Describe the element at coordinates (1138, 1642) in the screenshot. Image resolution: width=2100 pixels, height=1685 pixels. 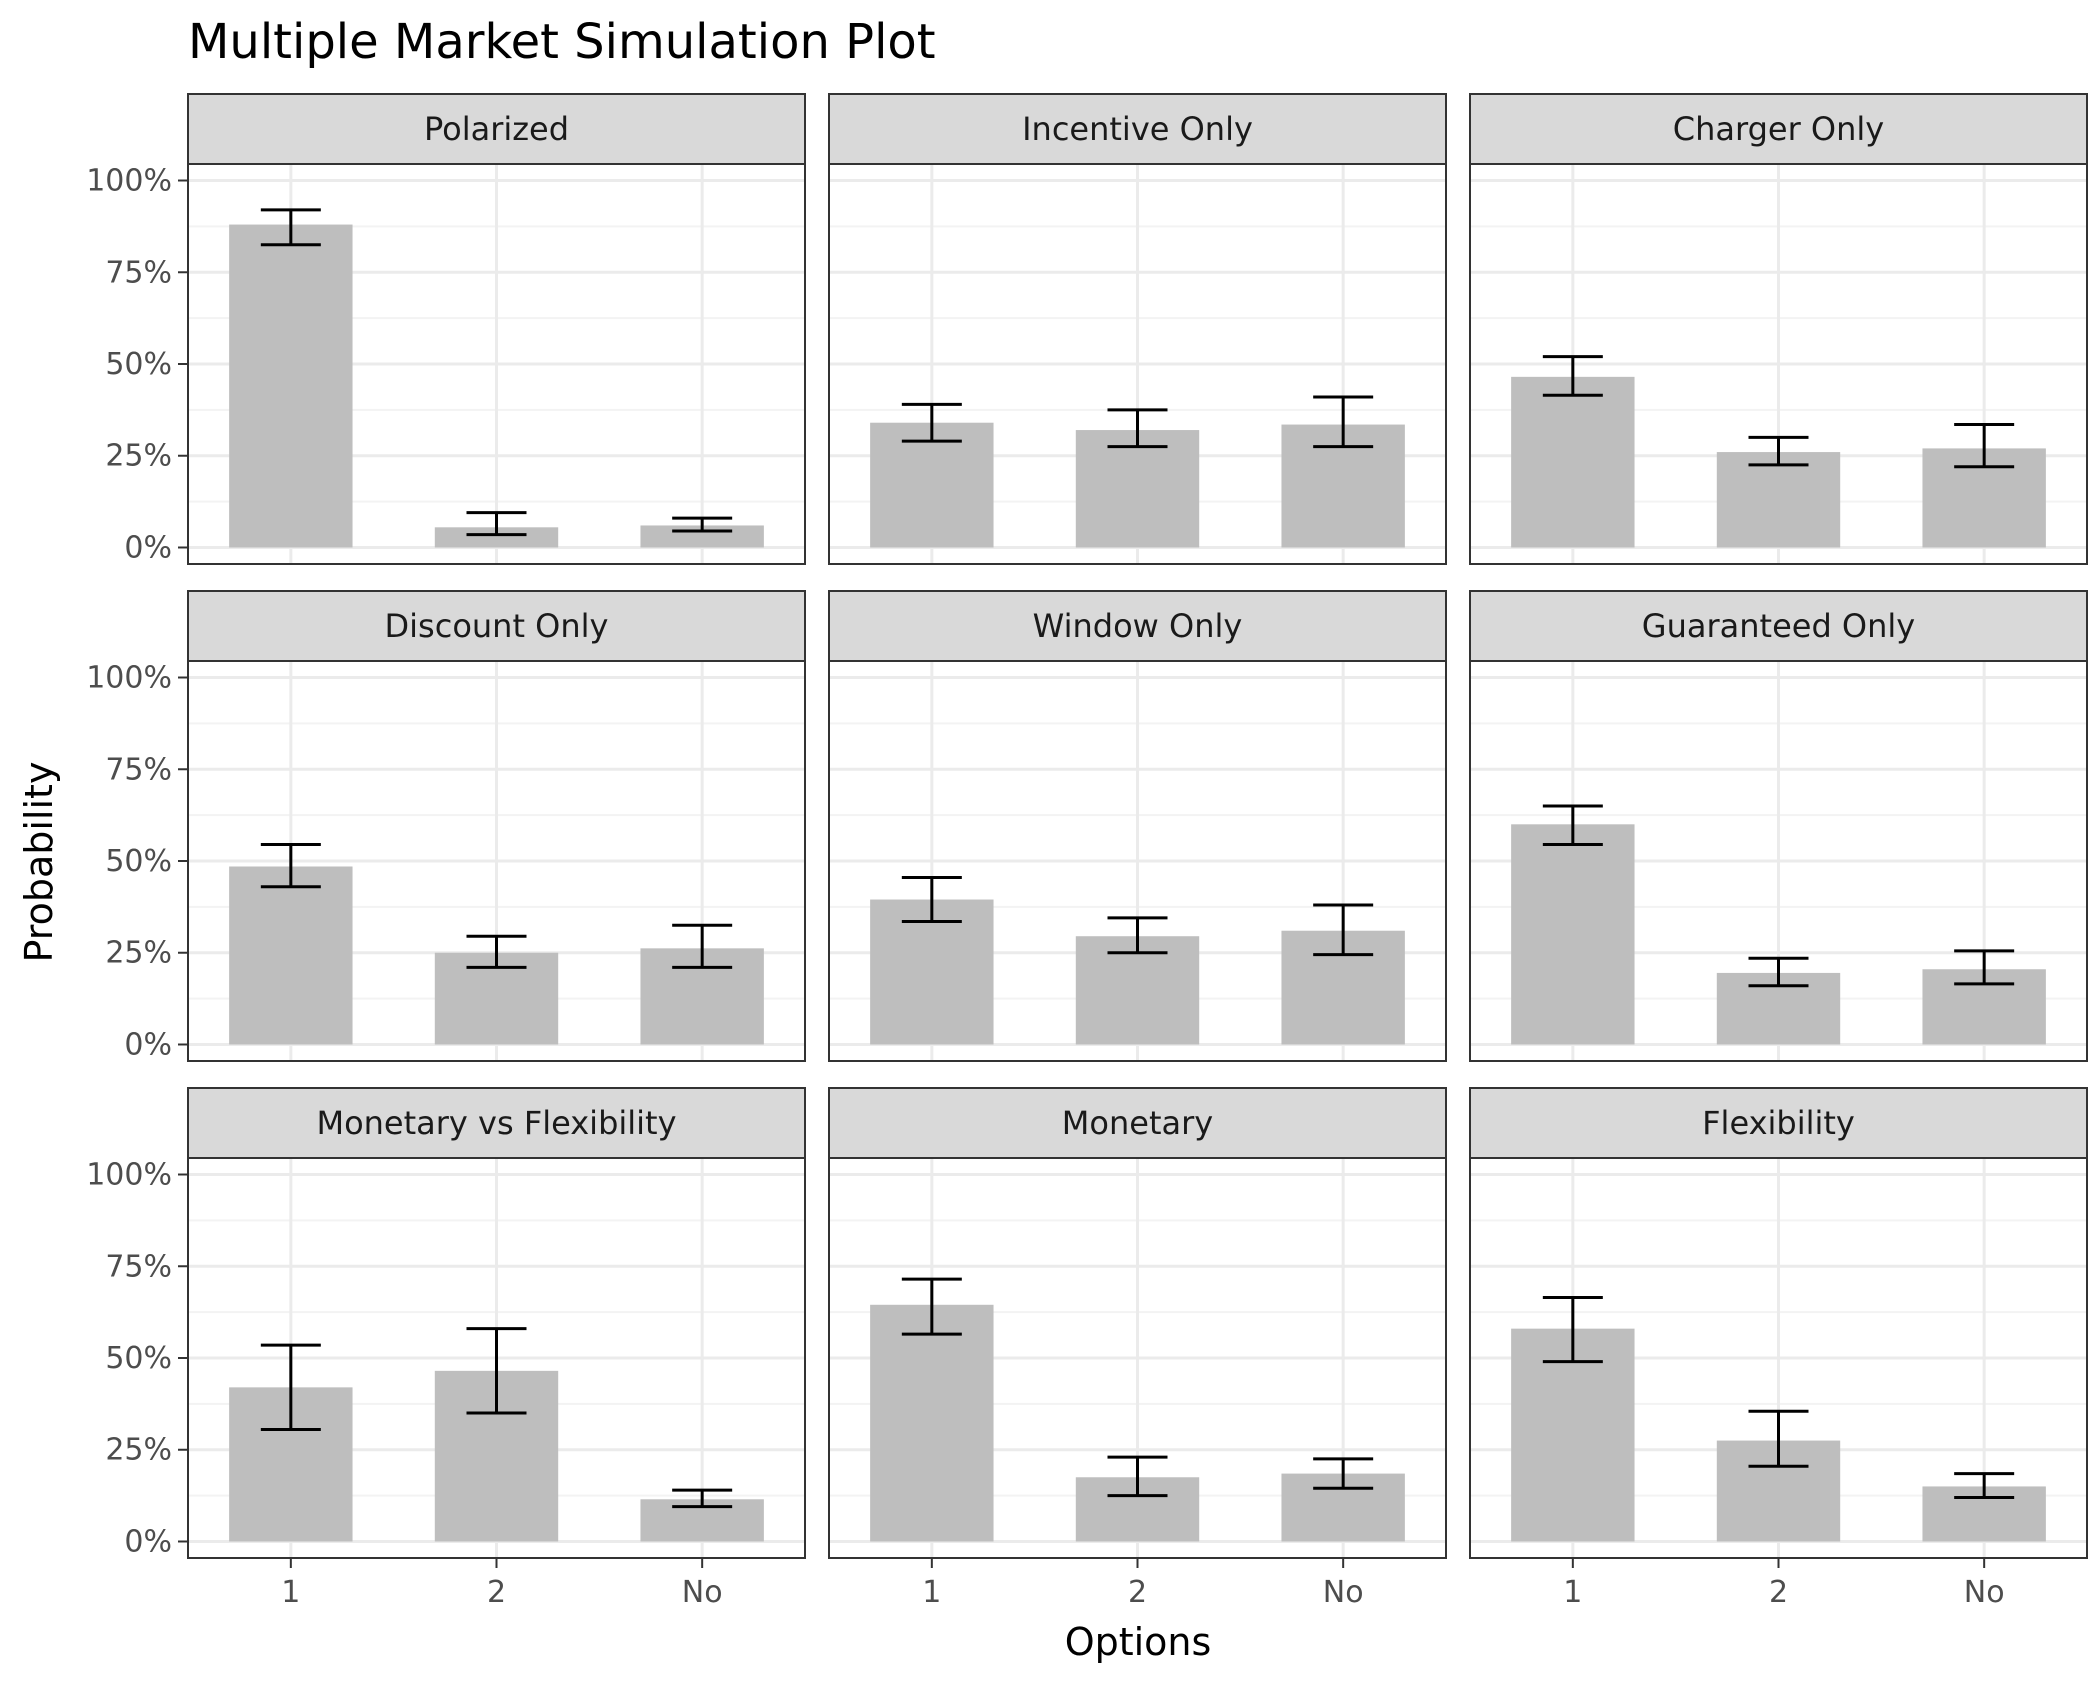
I see `x-axis-title: Options` at that location.